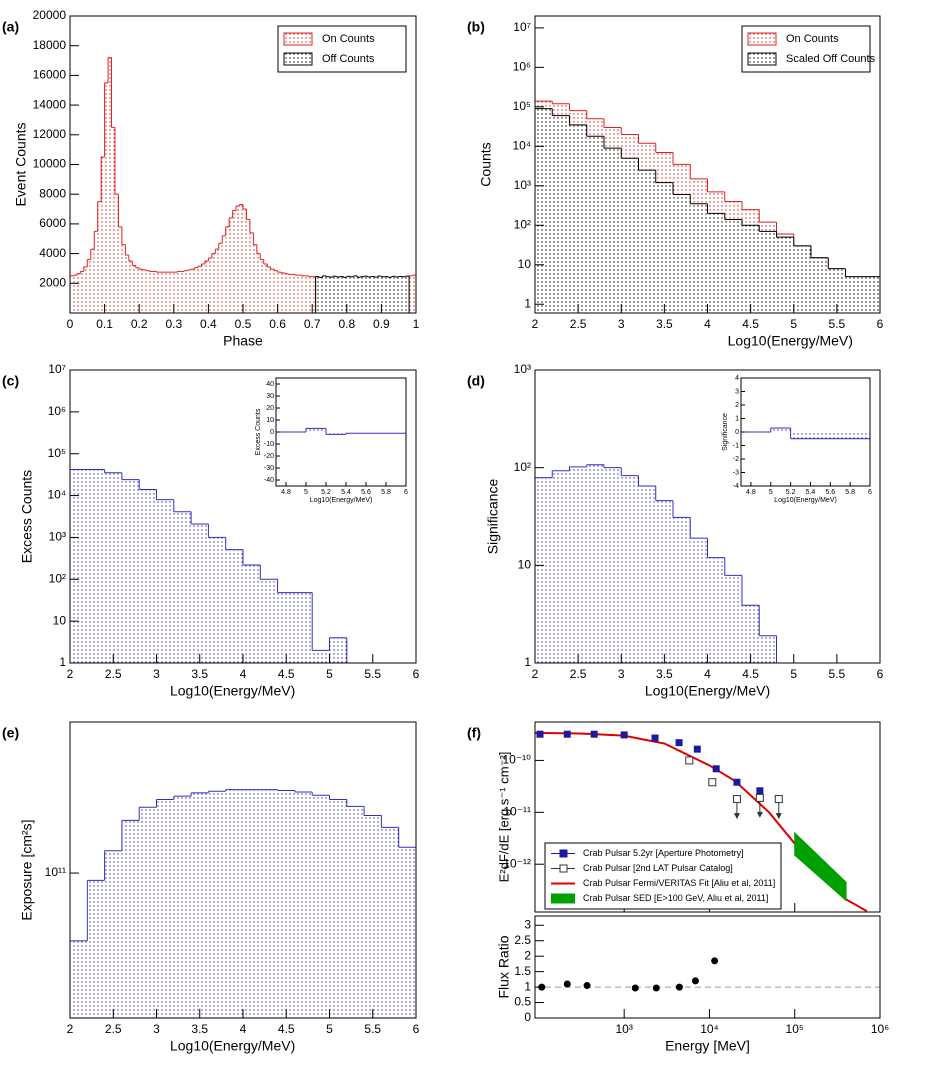 Image resolution: width=926 pixels, height=1065 pixels. I want to click on y-tick-label: 10⁶, so click(57, 411).